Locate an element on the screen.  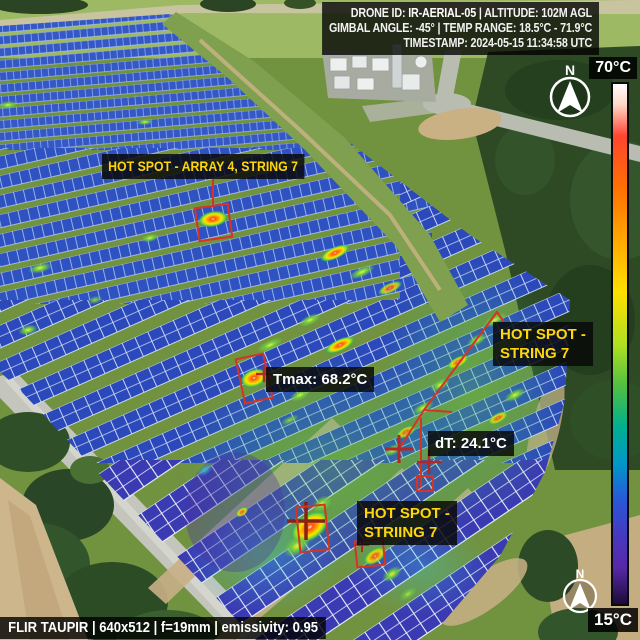
compass-top: N is located at coordinates (570, 90).